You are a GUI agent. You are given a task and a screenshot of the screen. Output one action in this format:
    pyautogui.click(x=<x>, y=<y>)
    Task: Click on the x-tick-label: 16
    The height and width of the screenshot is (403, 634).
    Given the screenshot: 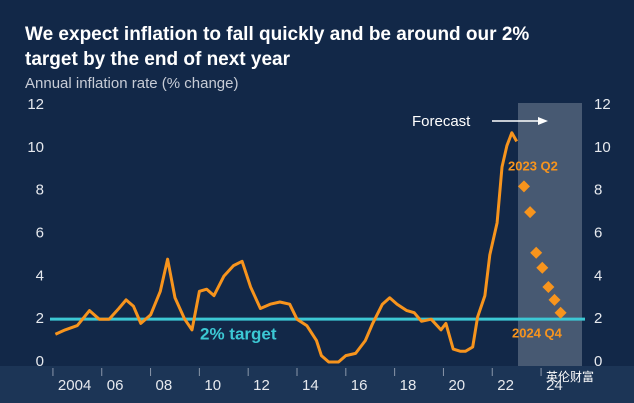 What is the action you would take?
    pyautogui.click(x=359, y=385)
    